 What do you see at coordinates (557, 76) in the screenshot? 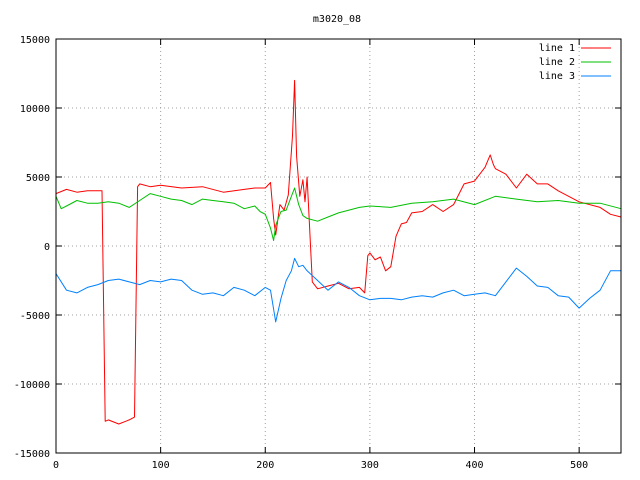
I see `legend-label-line-3: line 3` at bounding box center [557, 76].